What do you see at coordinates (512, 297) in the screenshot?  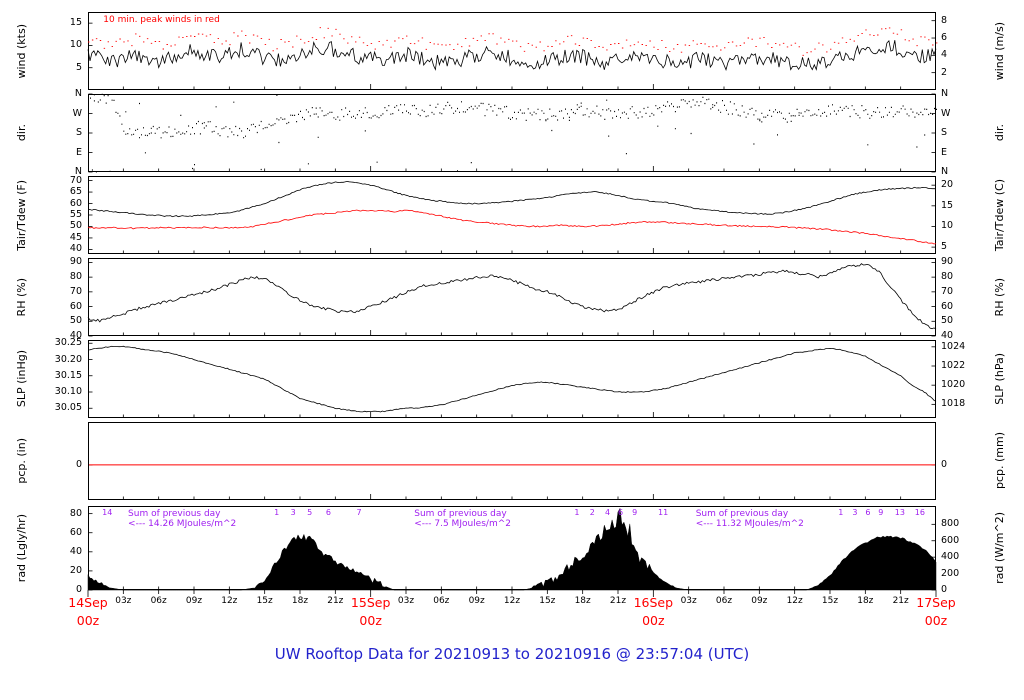 I see `panel-rh` at bounding box center [512, 297].